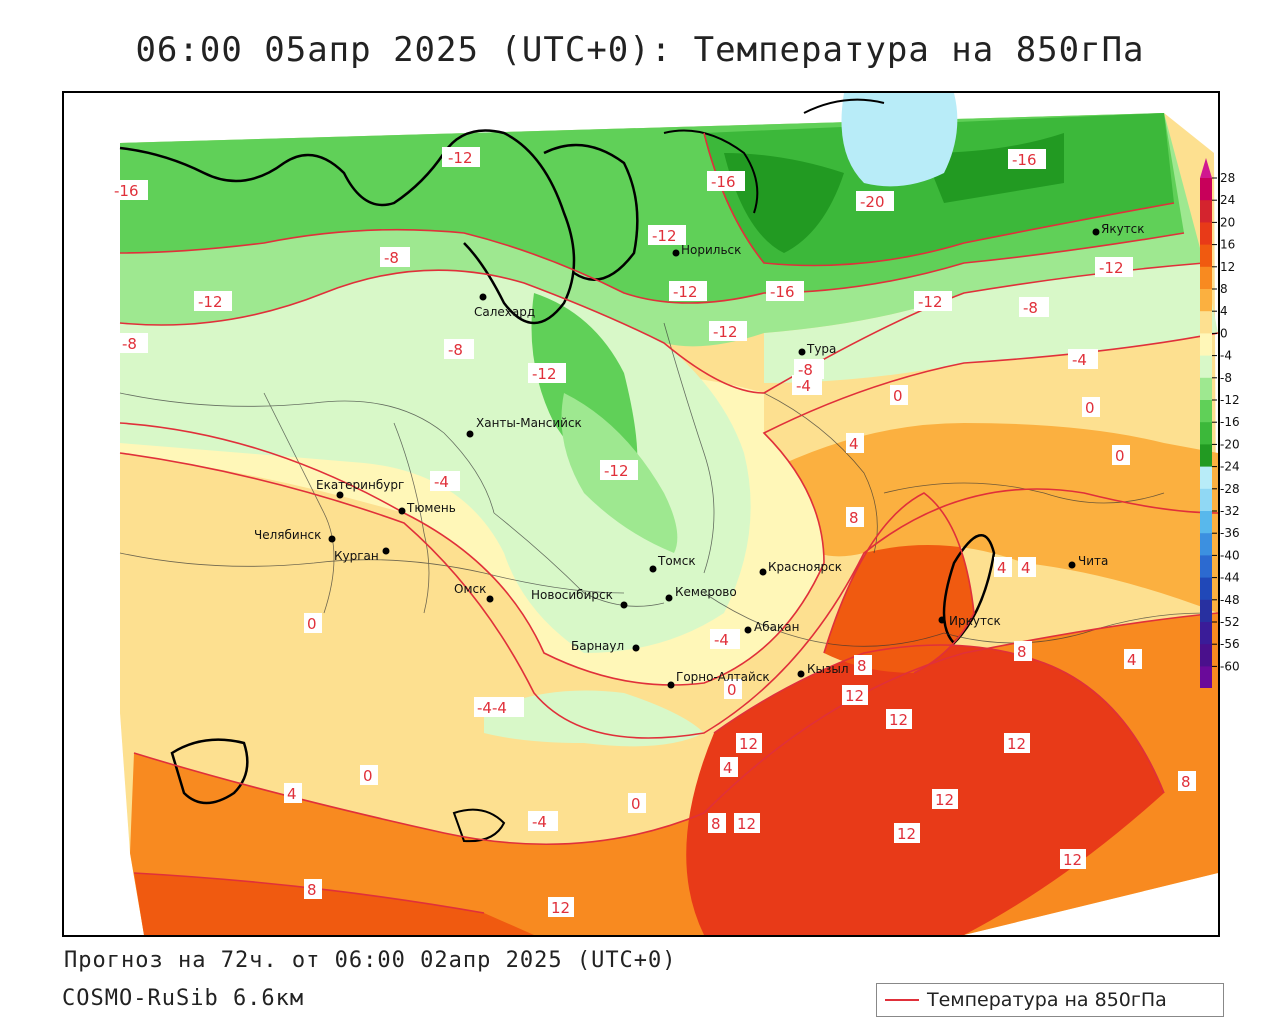 This screenshot has height=1024, width=1280. I want to click on city-marker: Салехард, so click(504, 306).